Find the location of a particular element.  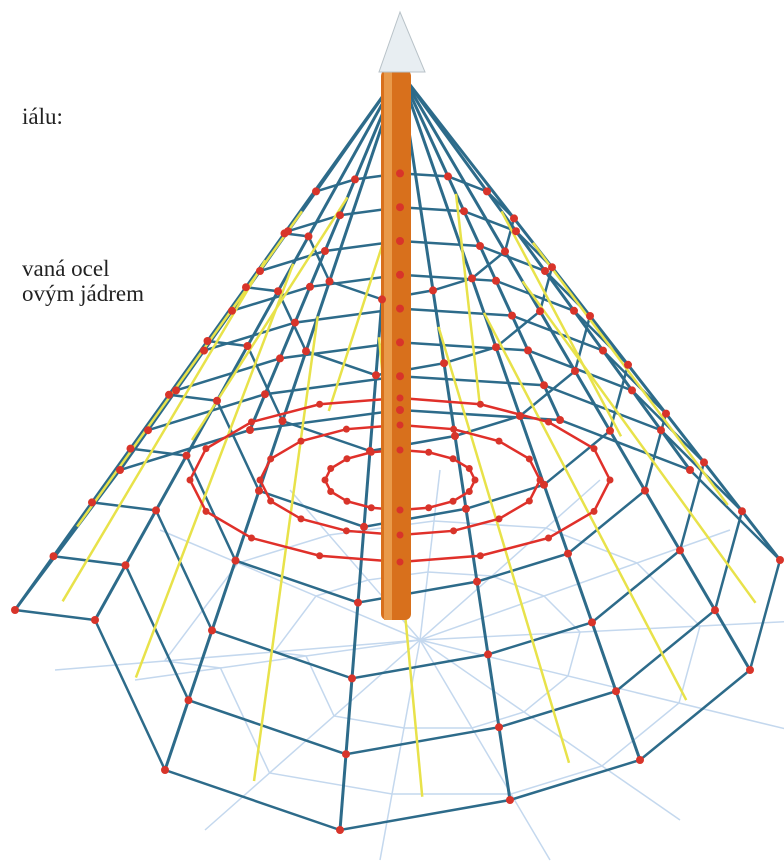

text-line: ovým jádrem is located at coordinates (83, 293).